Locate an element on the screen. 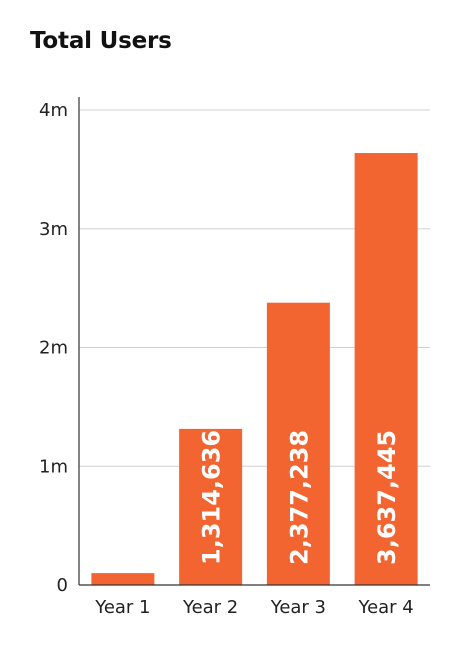 The height and width of the screenshot is (645, 461). y-tick-label: 3m is located at coordinates (53, 229).